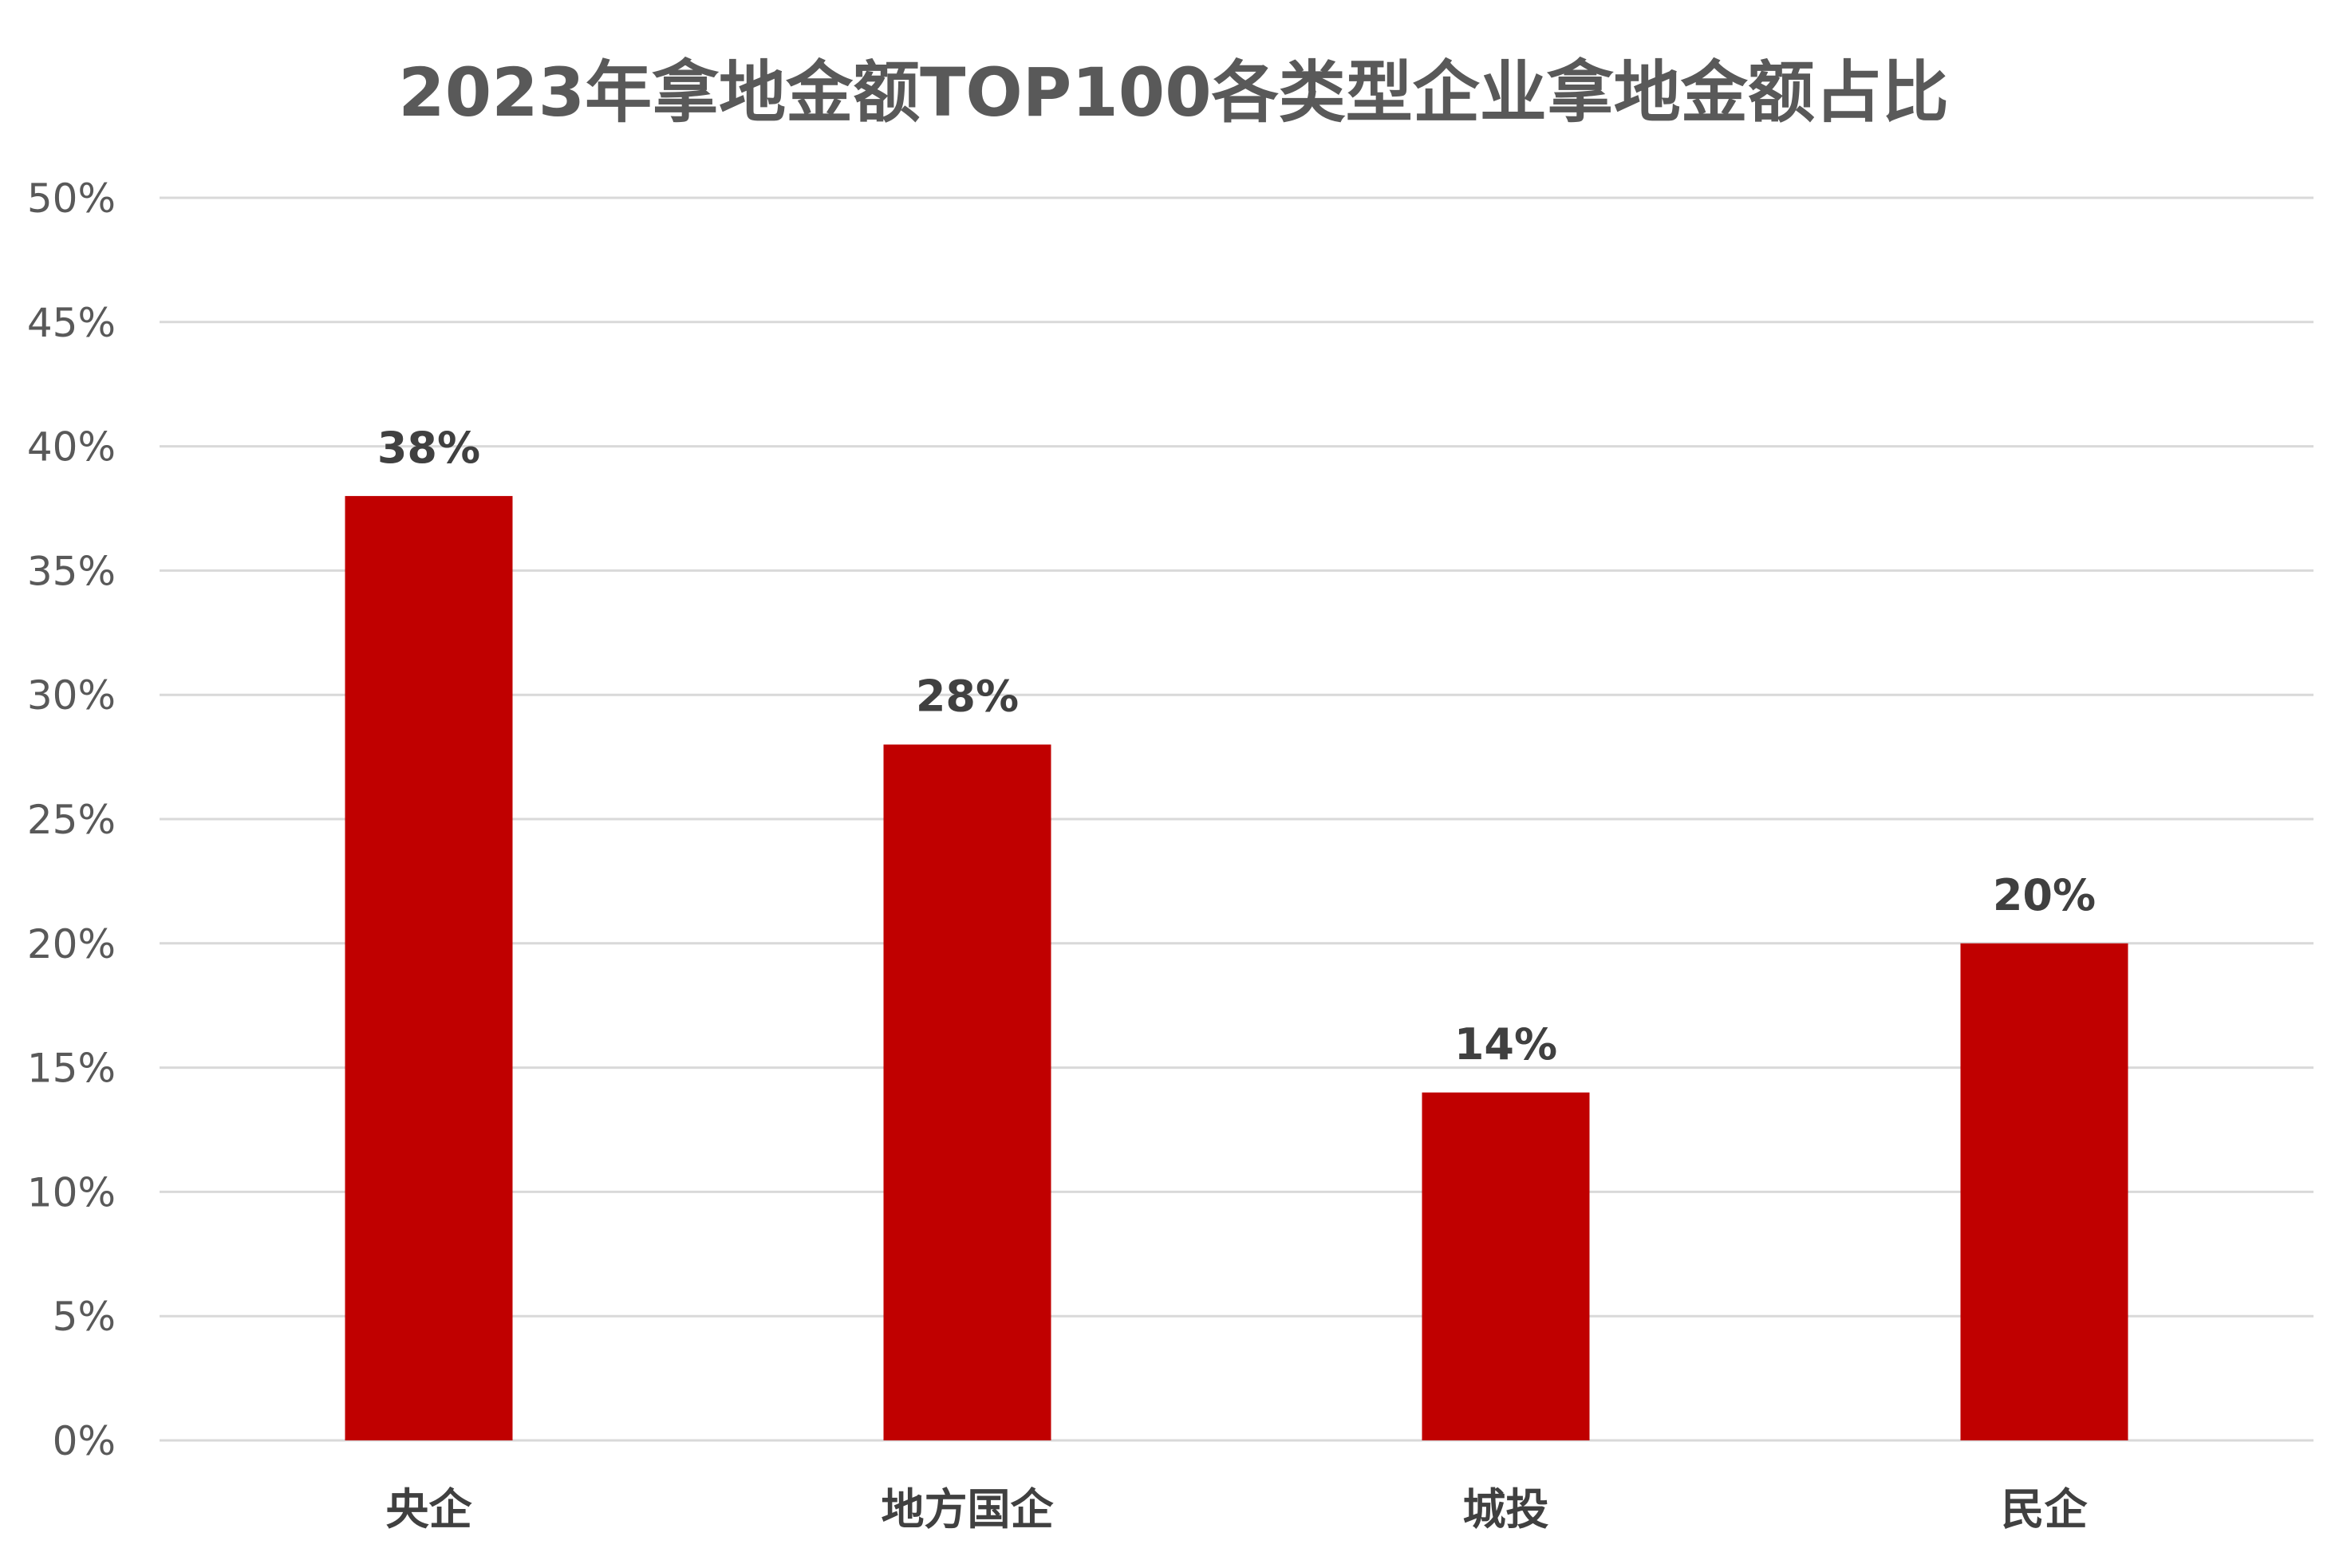 This screenshot has height=1568, width=2347. I want to click on chart-title: 2023年拿地金额TOP100各类型企业拿地金额占比, so click(1173, 92).